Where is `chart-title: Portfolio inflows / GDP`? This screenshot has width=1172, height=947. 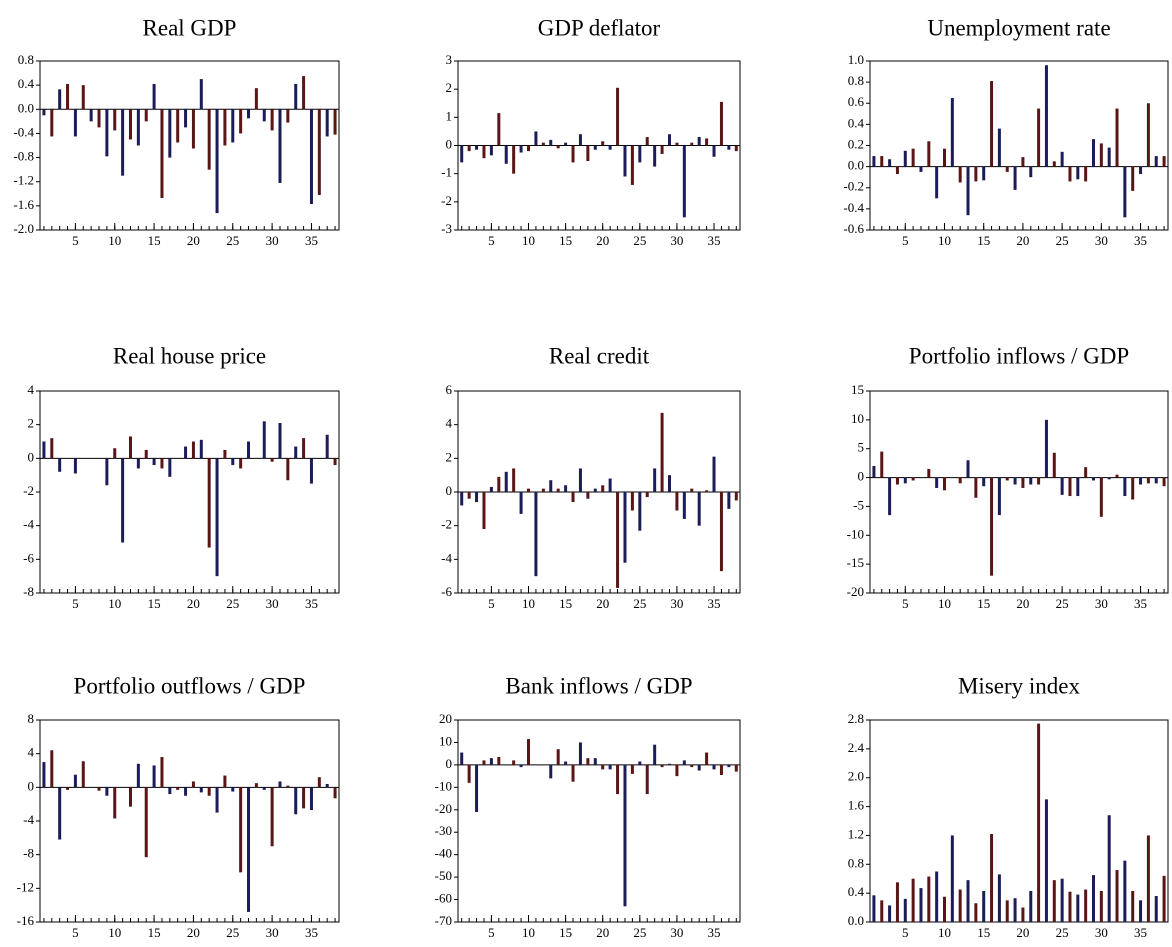
chart-title: Portfolio inflows / GDP is located at coordinates (1019, 355).